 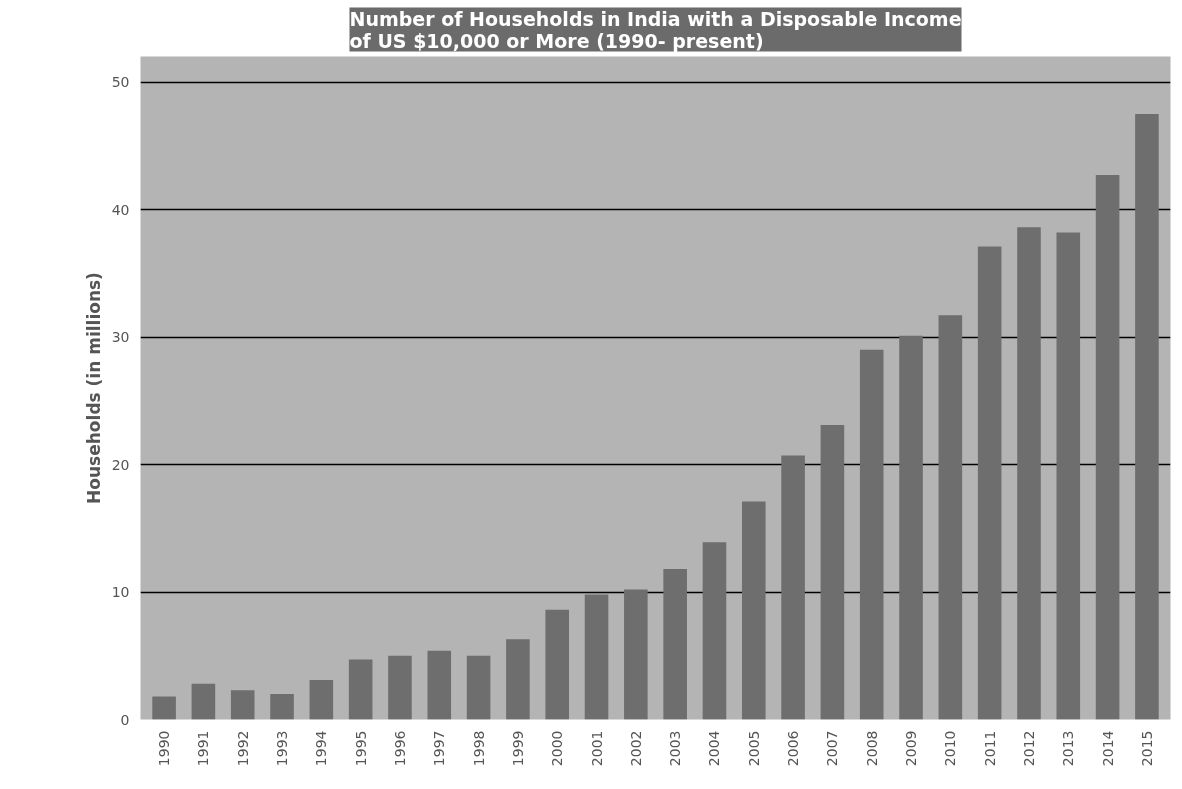 I want to click on x-tick-label: 2010, so click(x=950, y=748).